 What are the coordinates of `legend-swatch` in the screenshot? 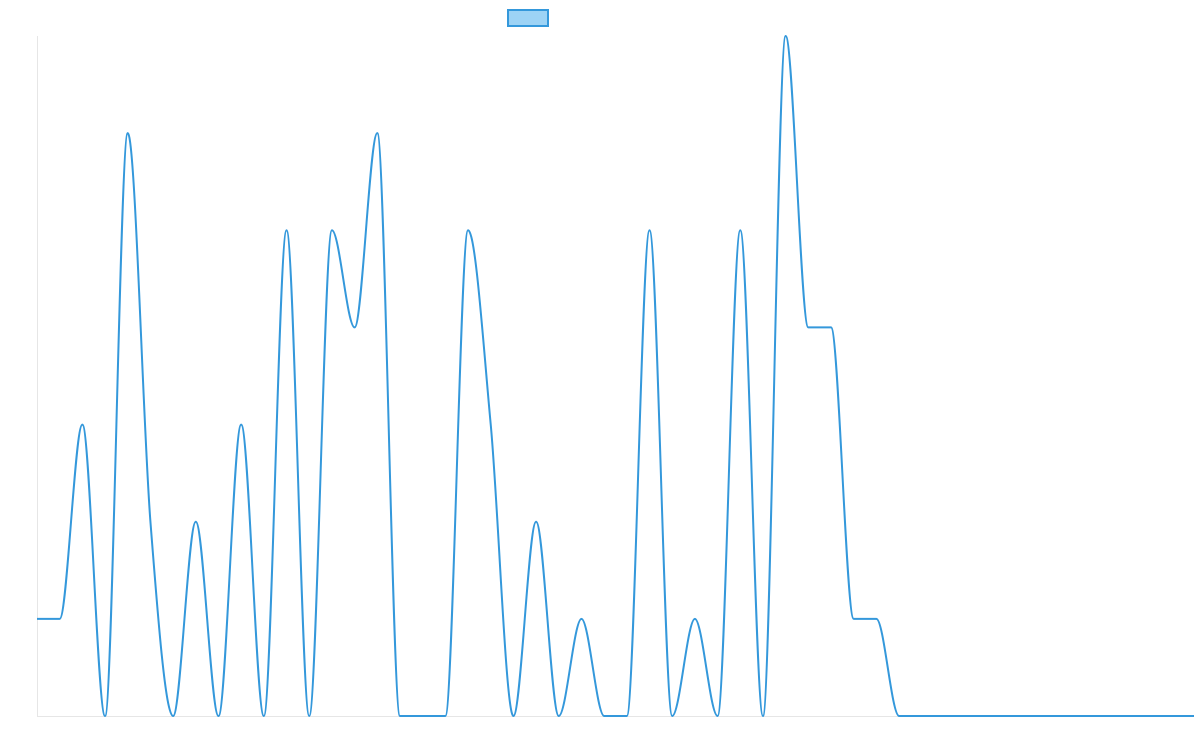 It's located at (528, 18).